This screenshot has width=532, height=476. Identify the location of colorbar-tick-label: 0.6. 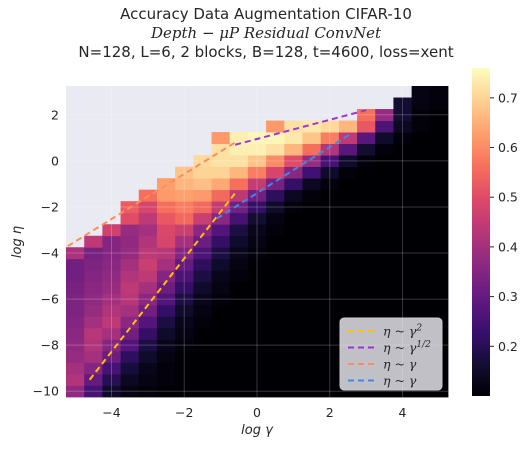
(508, 147).